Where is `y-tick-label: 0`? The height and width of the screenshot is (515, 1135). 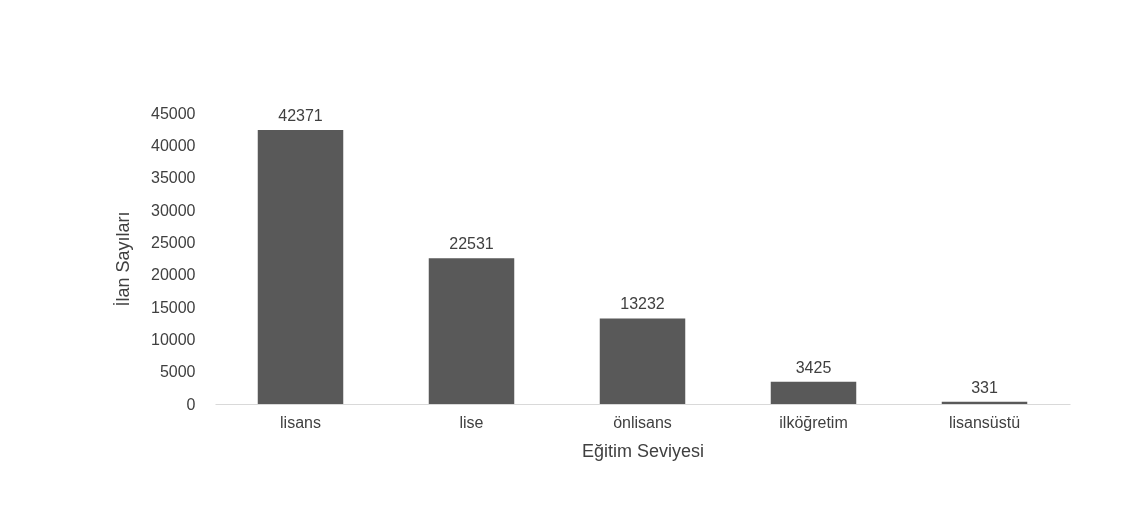
y-tick-label: 0 is located at coordinates (191, 404).